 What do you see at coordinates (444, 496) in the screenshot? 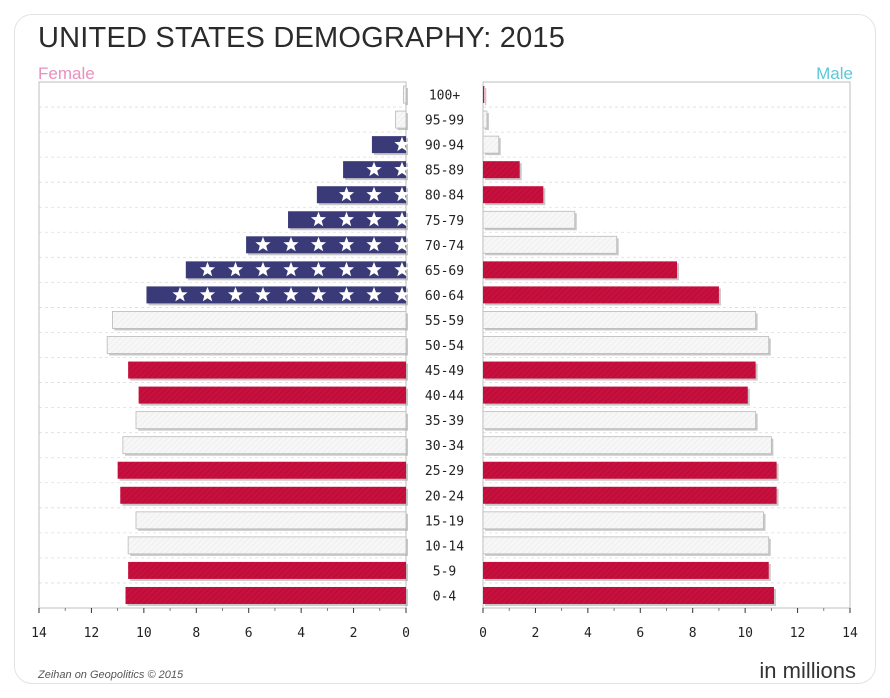
I see `age-group-label: 20-24` at bounding box center [444, 496].